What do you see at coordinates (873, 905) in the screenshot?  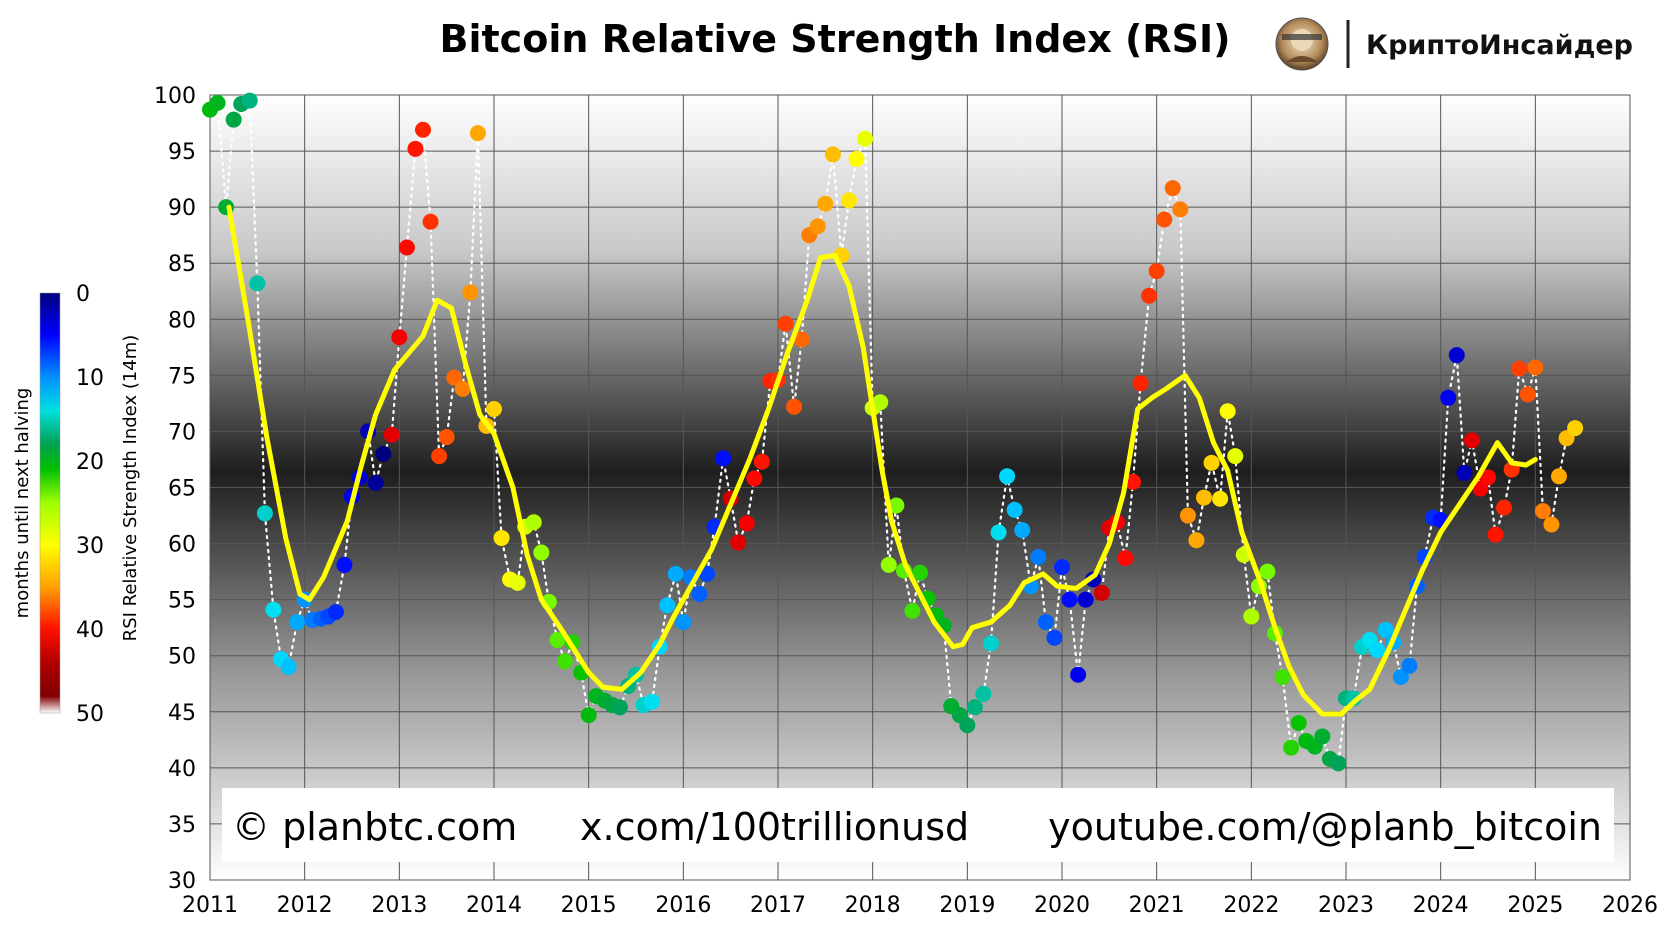 I see `x-tick-label: 2018` at bounding box center [873, 905].